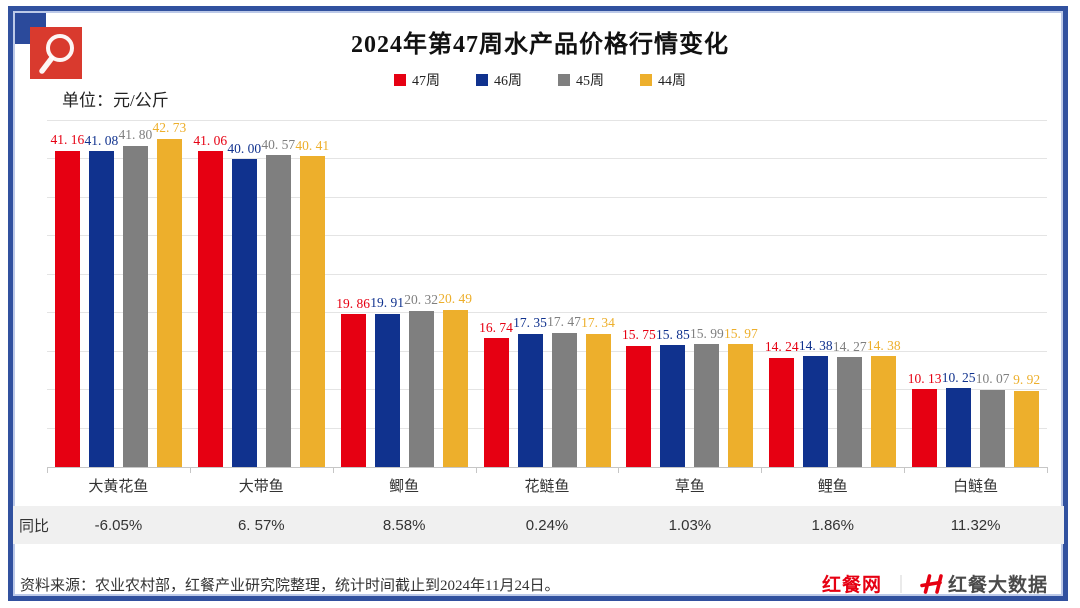  What do you see at coordinates (975, 525) in the screenshot?
I see `yoy-value-白鲢鱼: 11.32%` at bounding box center [975, 525].